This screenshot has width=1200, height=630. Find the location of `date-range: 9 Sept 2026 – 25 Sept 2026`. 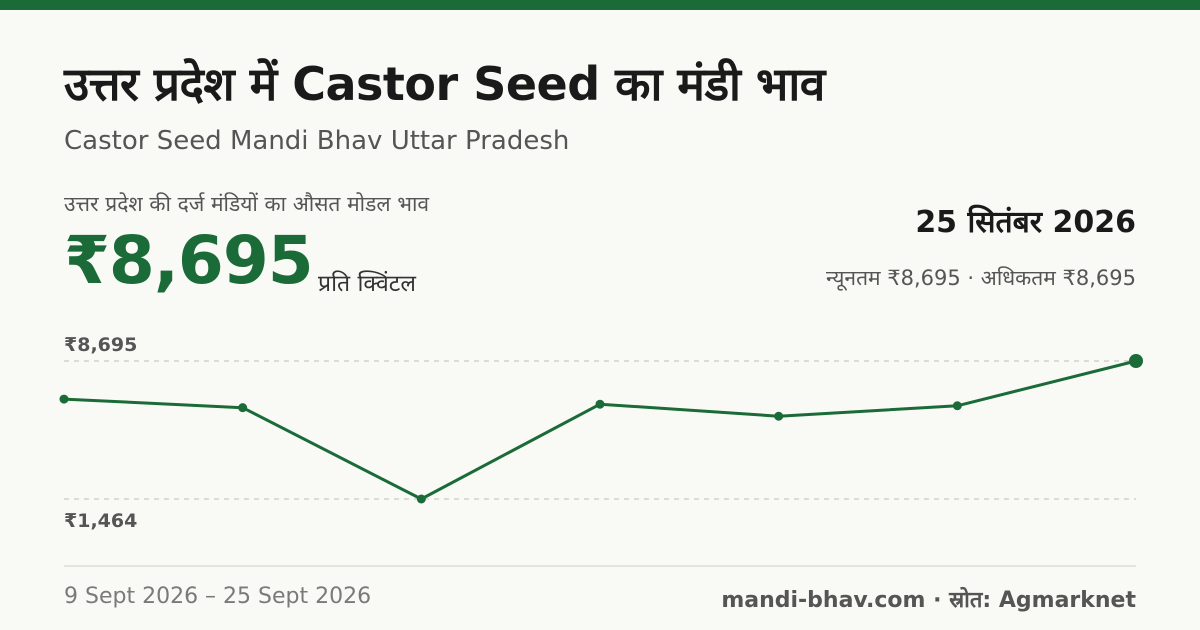

date-range: 9 Sept 2026 – 25 Sept 2026 is located at coordinates (218, 596).